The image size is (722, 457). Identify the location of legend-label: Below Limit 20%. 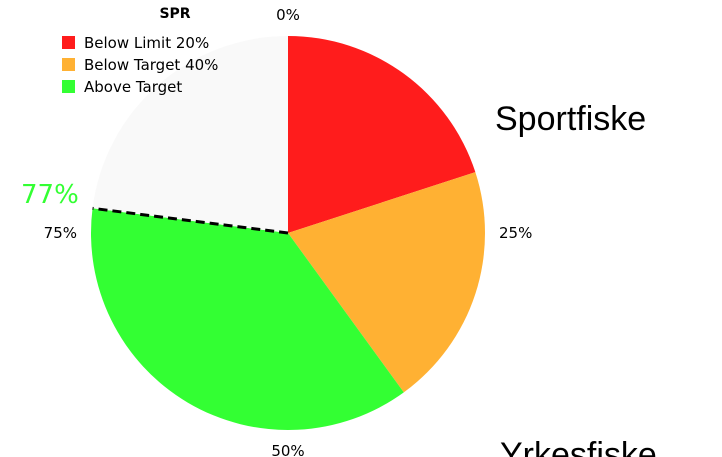
(146, 43).